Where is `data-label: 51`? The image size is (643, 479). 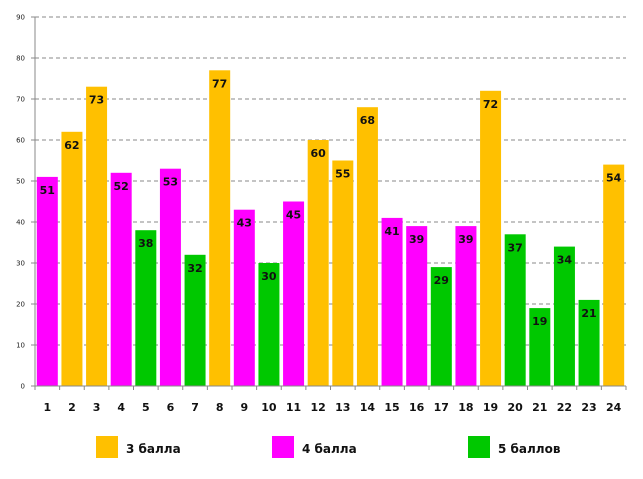 data-label: 51 is located at coordinates (47, 190).